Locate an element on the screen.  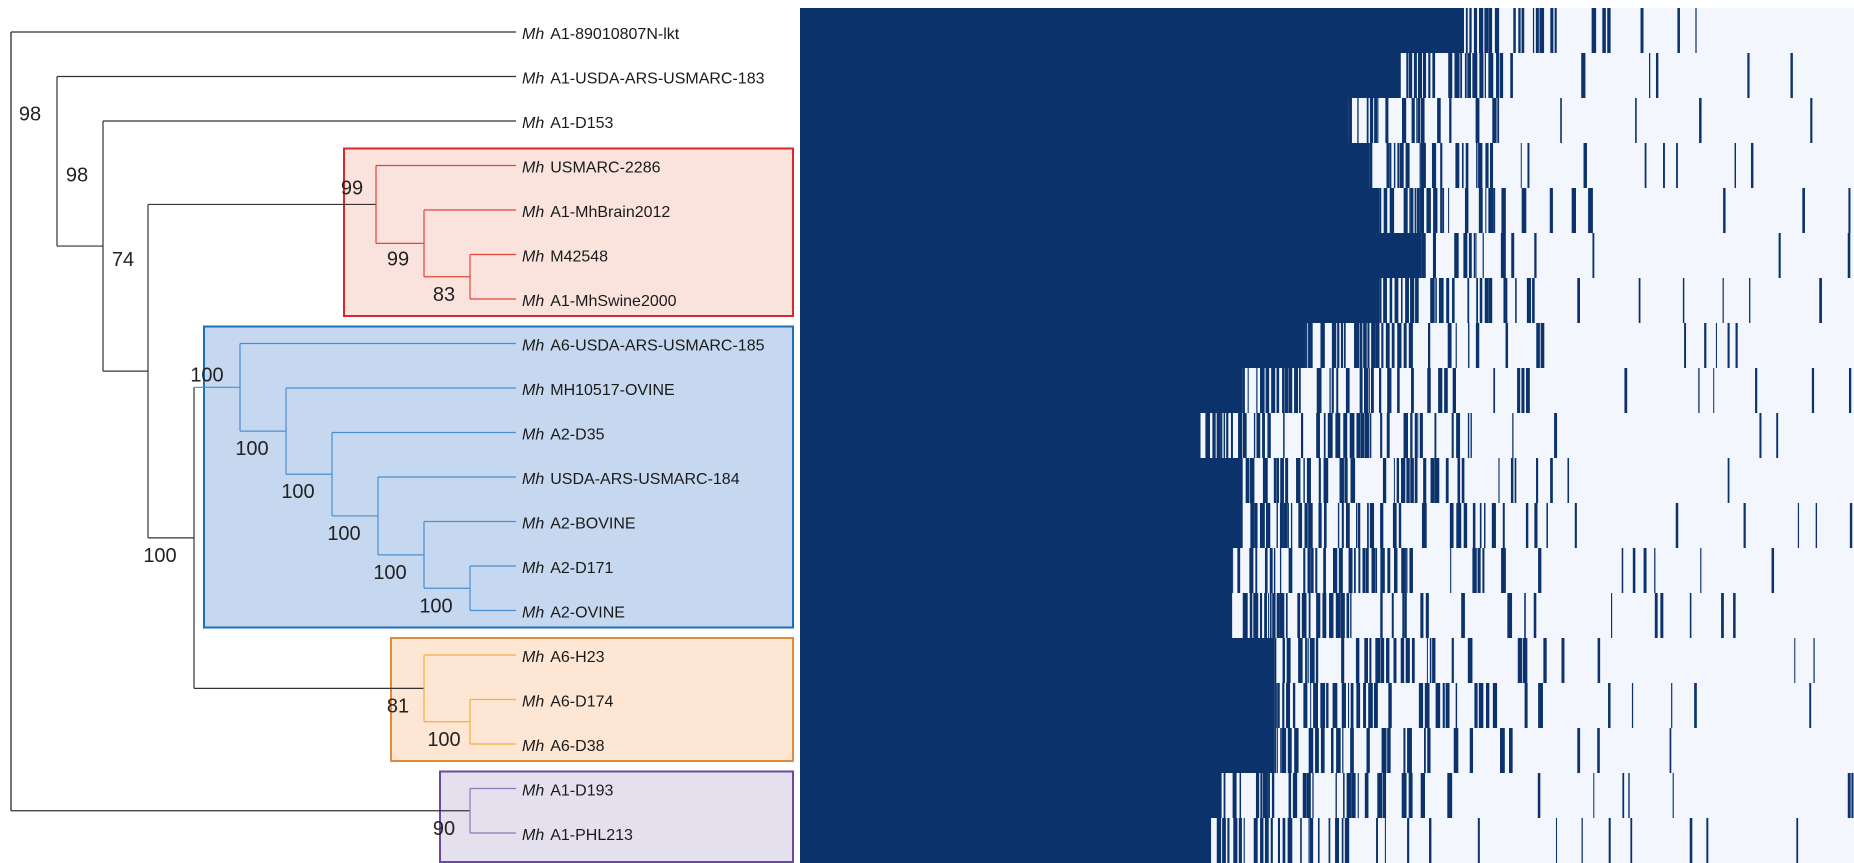
taxon-label: Mh A1-D193 is located at coordinates (567, 791).